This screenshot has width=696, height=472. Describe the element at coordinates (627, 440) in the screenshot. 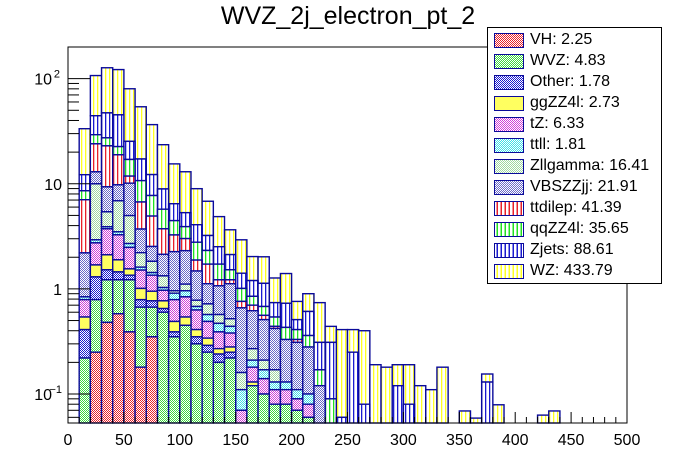

I see `x-tick-label: 500` at that location.